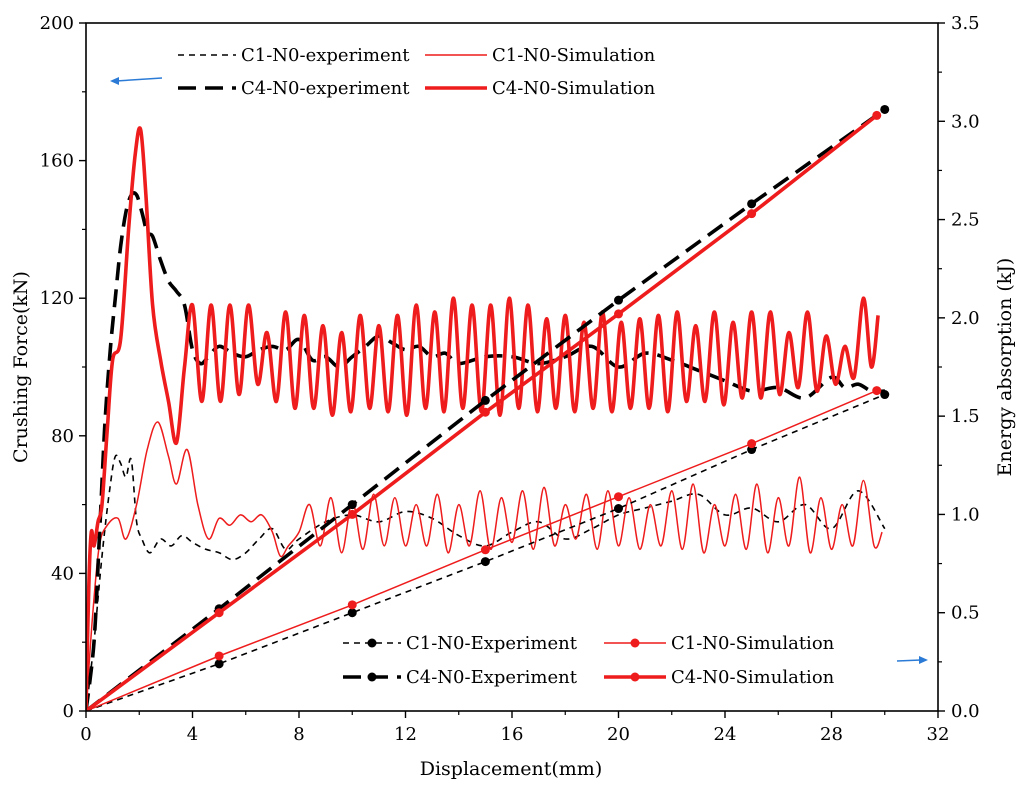 Image resolution: width=1028 pixels, height=791 pixels. I want to click on y-left-tick-label: 120, so click(57, 298).